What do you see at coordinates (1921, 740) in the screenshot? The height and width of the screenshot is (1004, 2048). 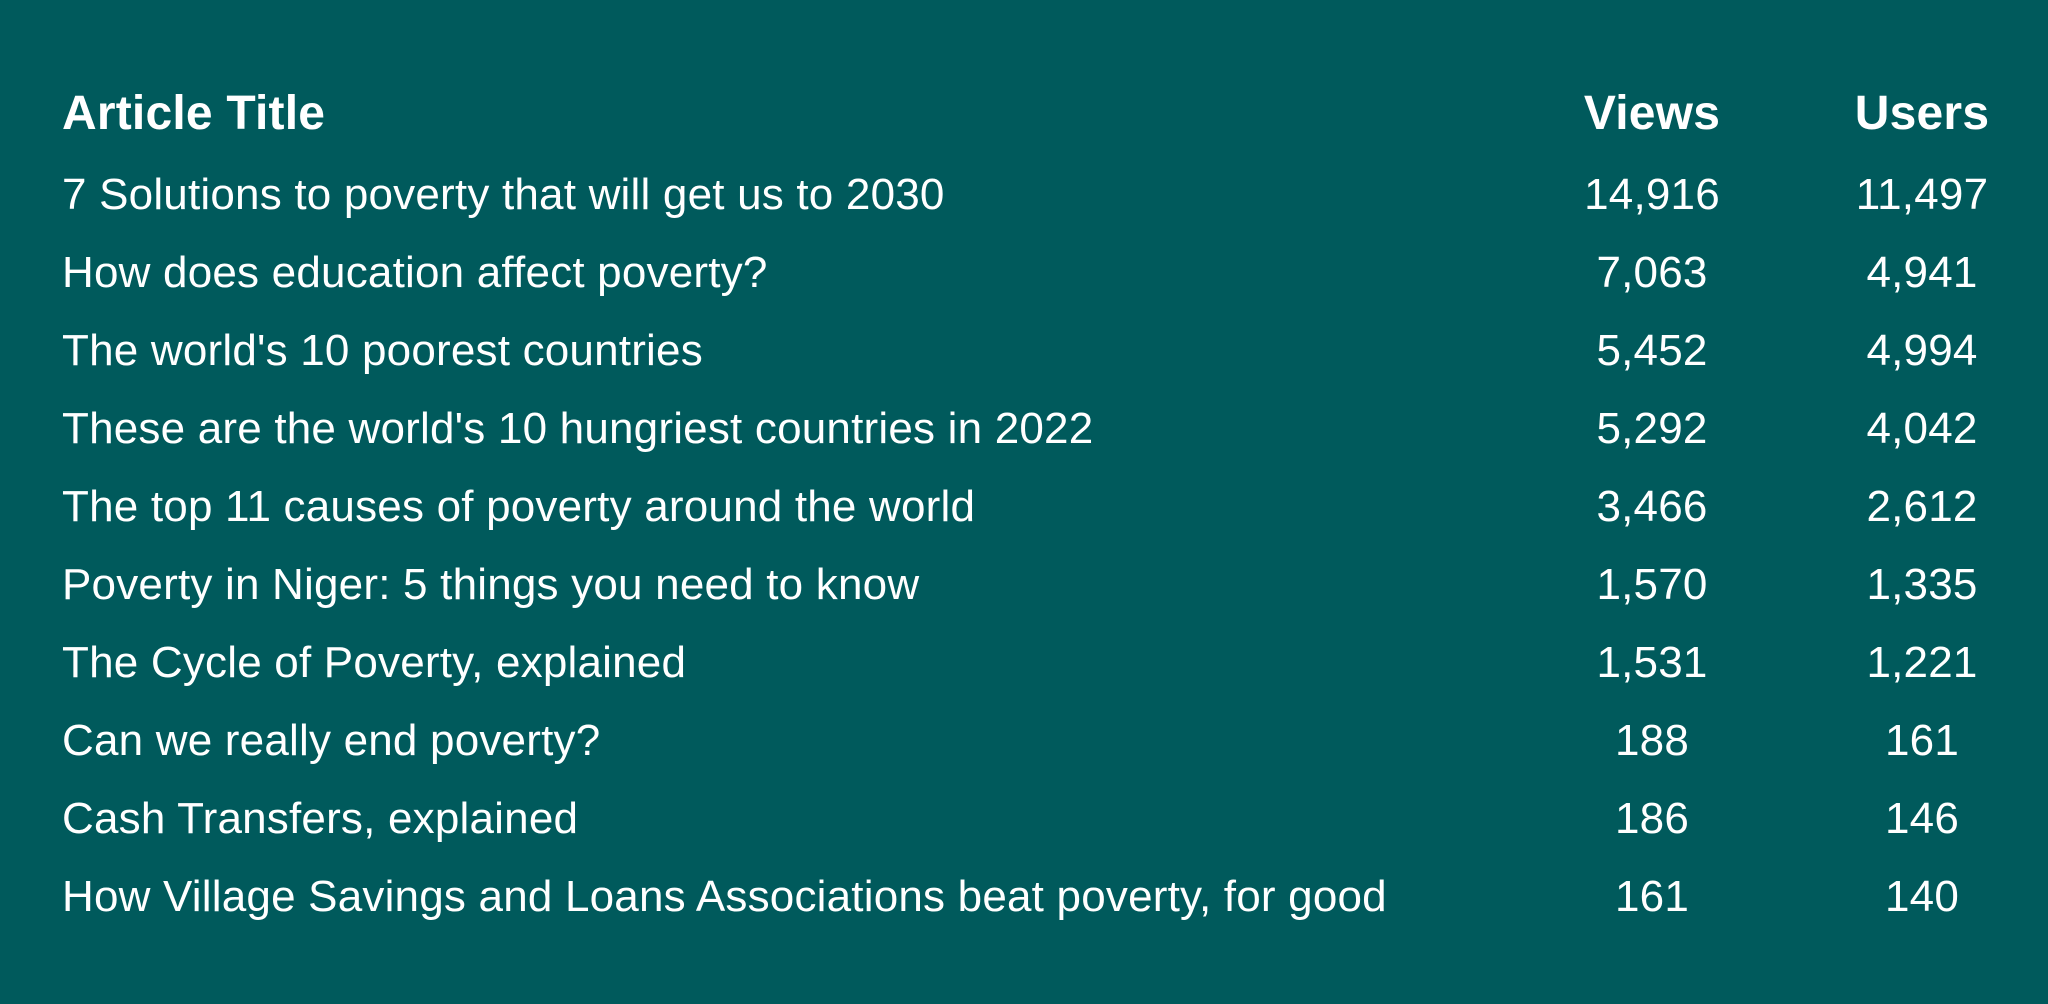 I see `users-cell: 161` at bounding box center [1921, 740].